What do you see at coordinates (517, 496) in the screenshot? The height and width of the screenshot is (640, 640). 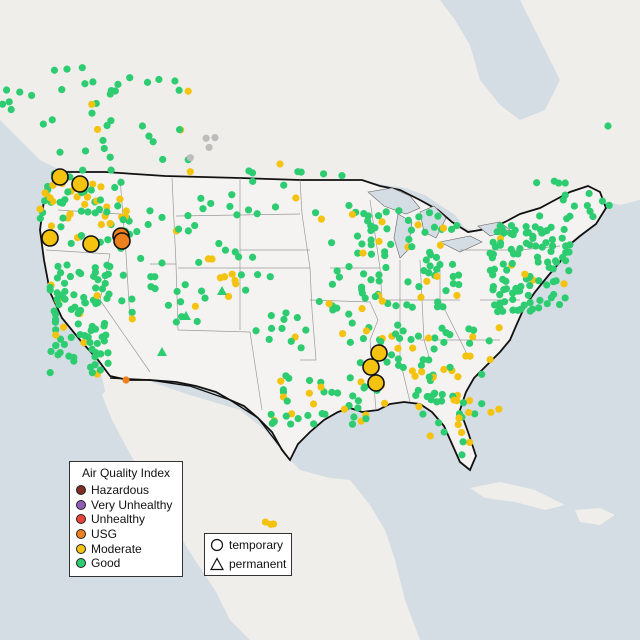 I see `cuba-land` at bounding box center [517, 496].